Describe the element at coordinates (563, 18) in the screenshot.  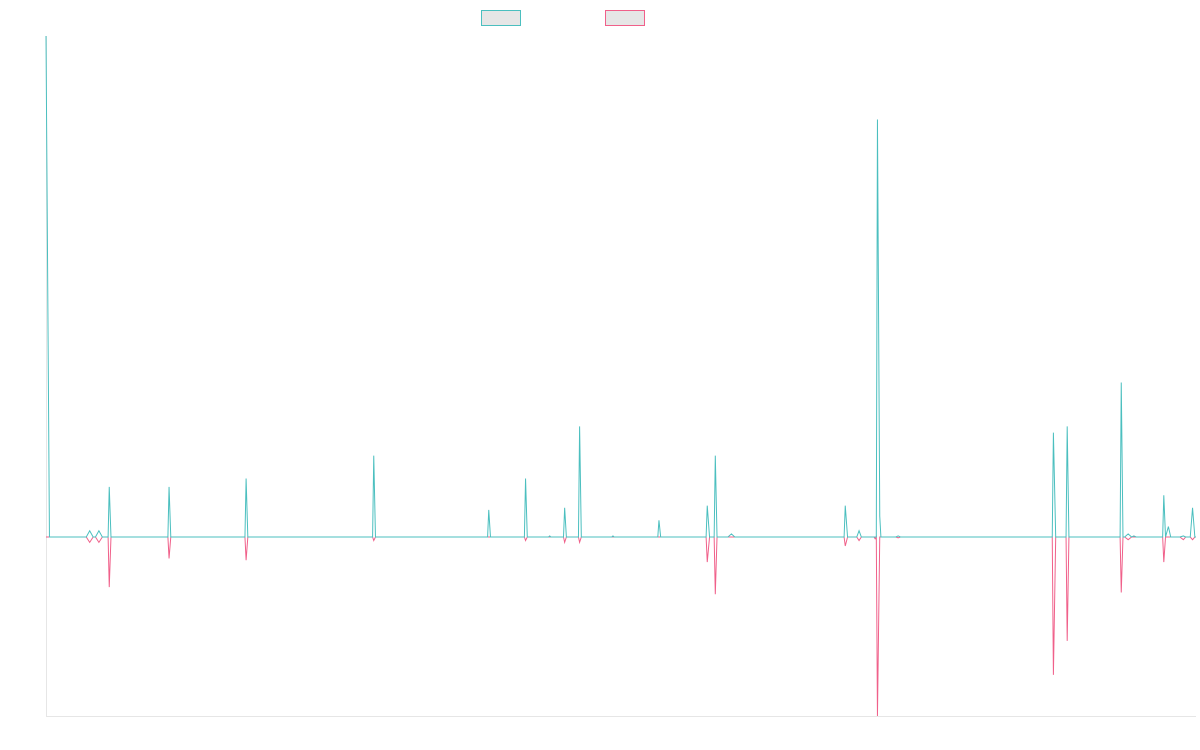
I see `legend` at that location.